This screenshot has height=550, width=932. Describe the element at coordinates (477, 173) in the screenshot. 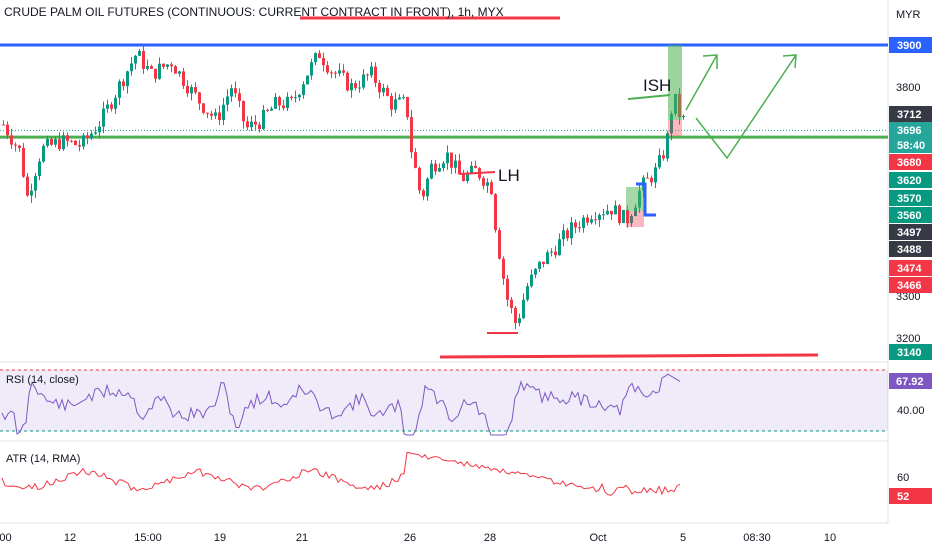

I see `drawn-red-line` at that location.